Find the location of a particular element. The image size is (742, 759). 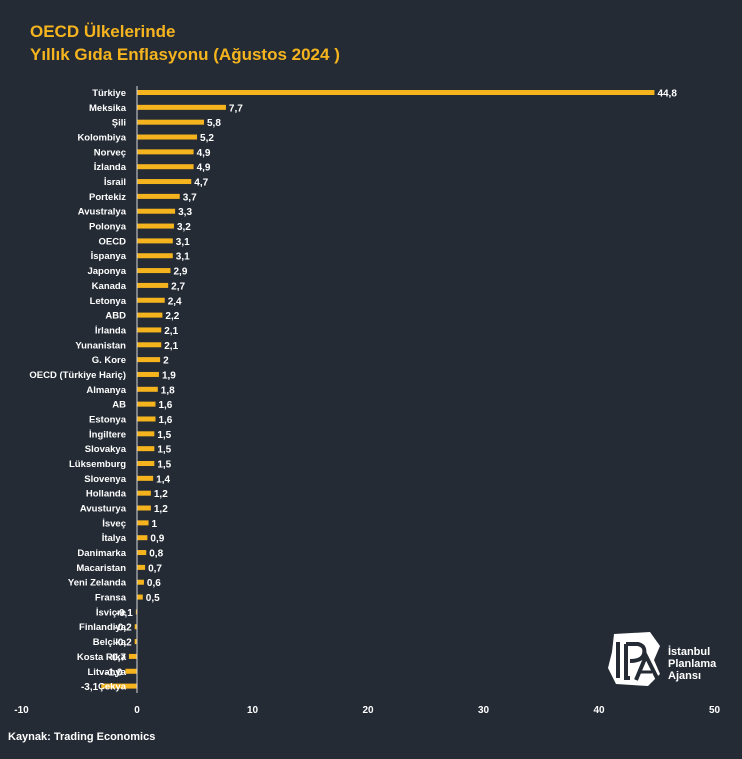

category-label: İzlanda is located at coordinates (110, 167).